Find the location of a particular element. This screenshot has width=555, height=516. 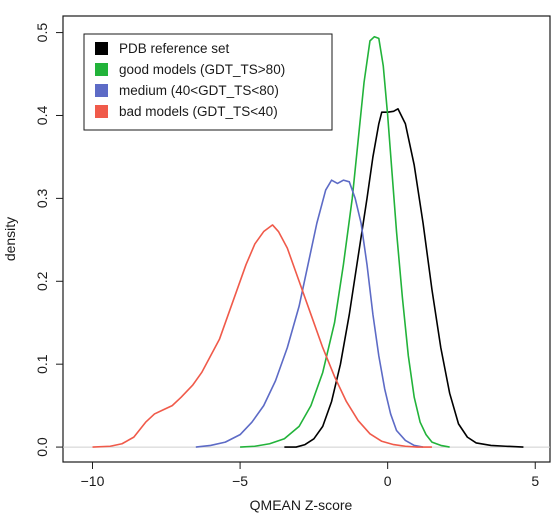

y-axis: 0.0 0.1 0.2 0.3 0.4 0.5 is located at coordinates (48, 240).